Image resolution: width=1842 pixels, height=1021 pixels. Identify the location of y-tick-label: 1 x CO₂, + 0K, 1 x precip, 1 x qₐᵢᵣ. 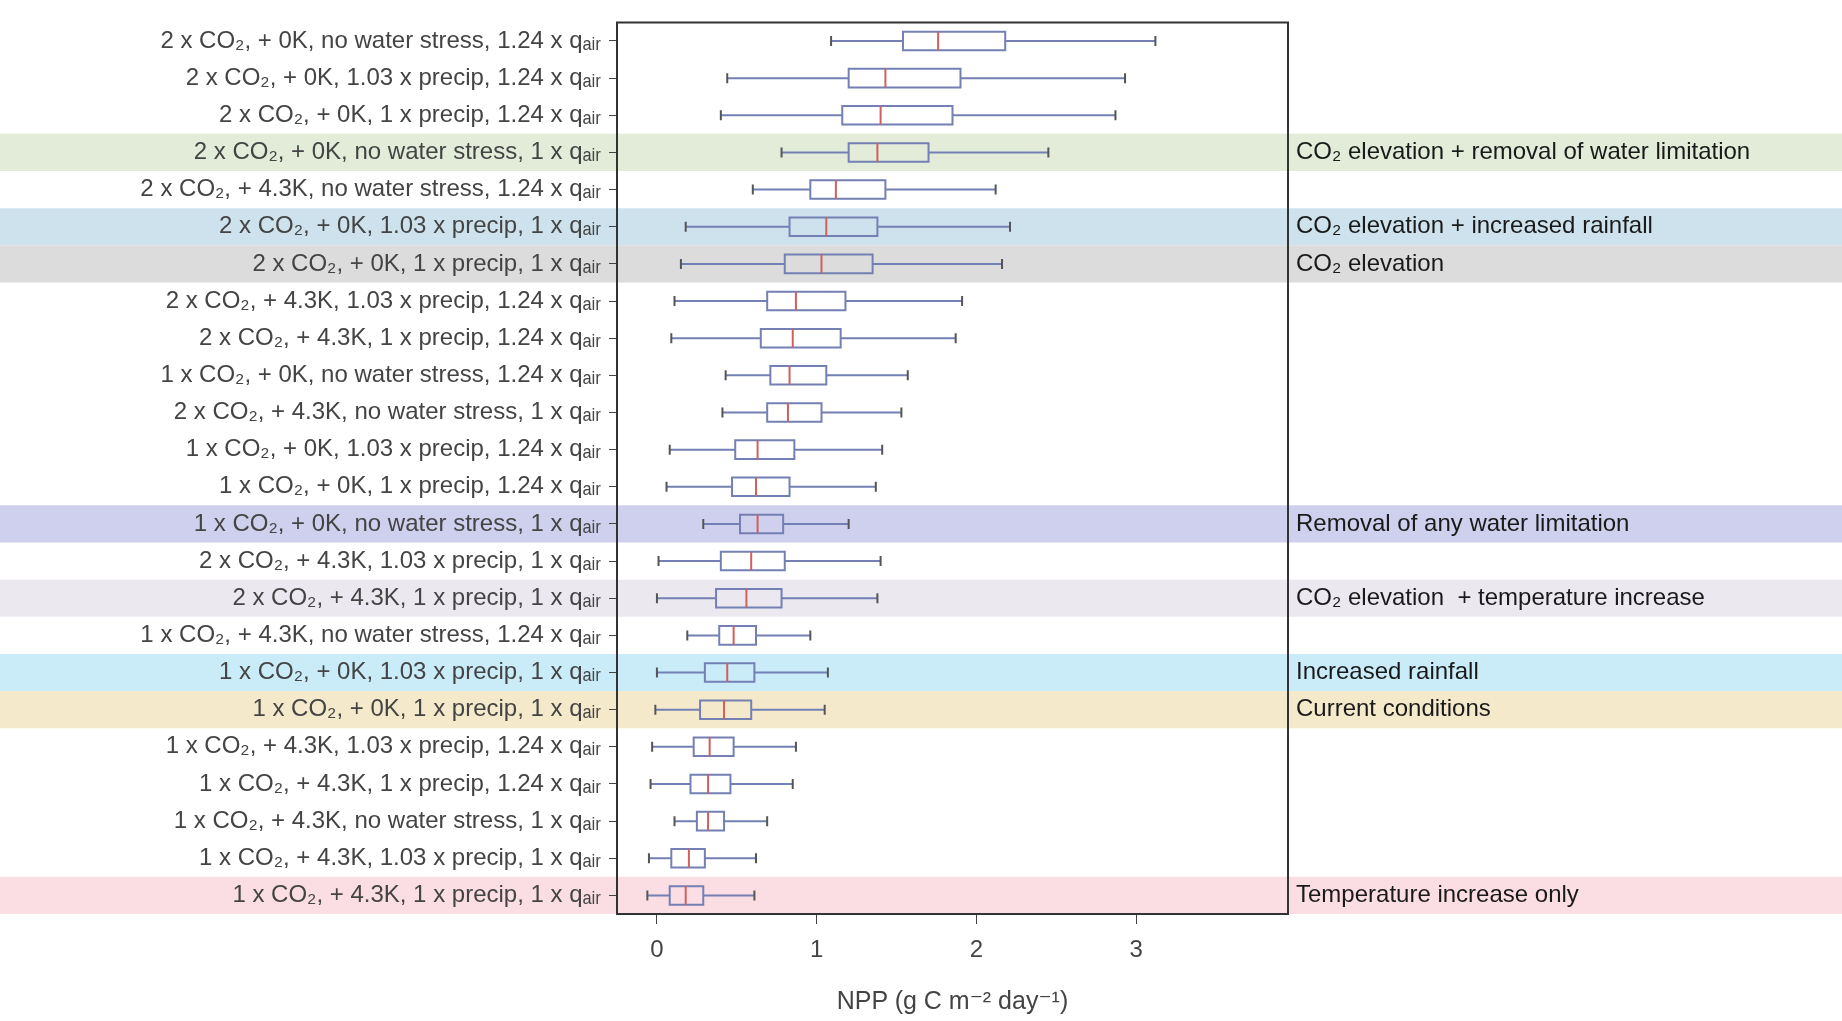
(427, 708).